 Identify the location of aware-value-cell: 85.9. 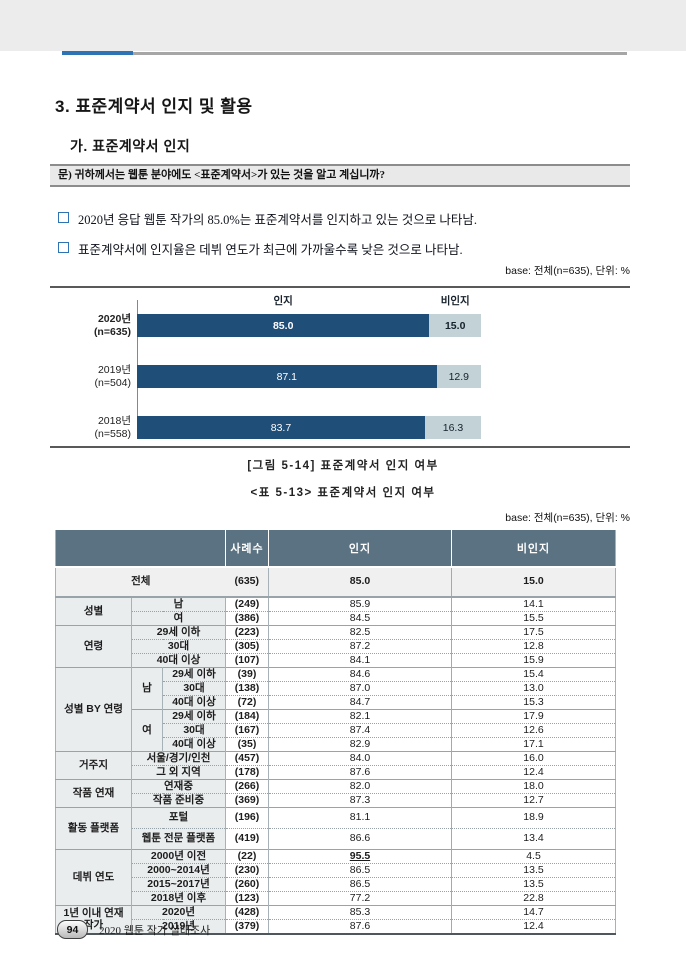
(360, 604).